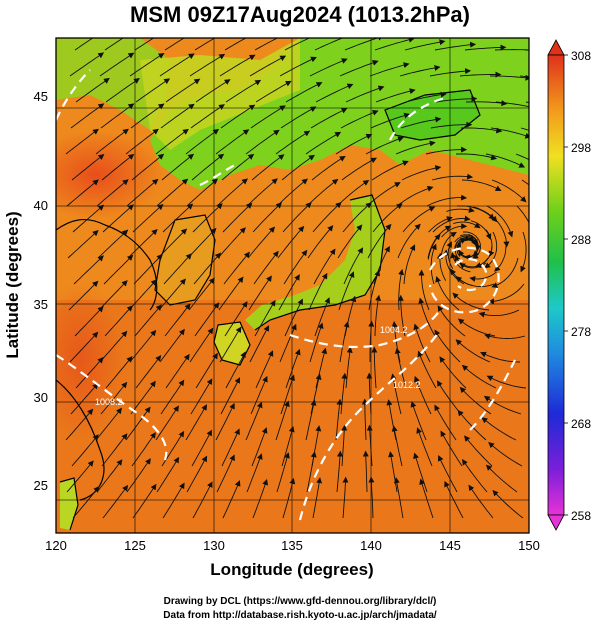 Image resolution: width=599 pixels, height=625 pixels. What do you see at coordinates (529, 545) in the screenshot?
I see `x-tick-label: 150` at bounding box center [529, 545].